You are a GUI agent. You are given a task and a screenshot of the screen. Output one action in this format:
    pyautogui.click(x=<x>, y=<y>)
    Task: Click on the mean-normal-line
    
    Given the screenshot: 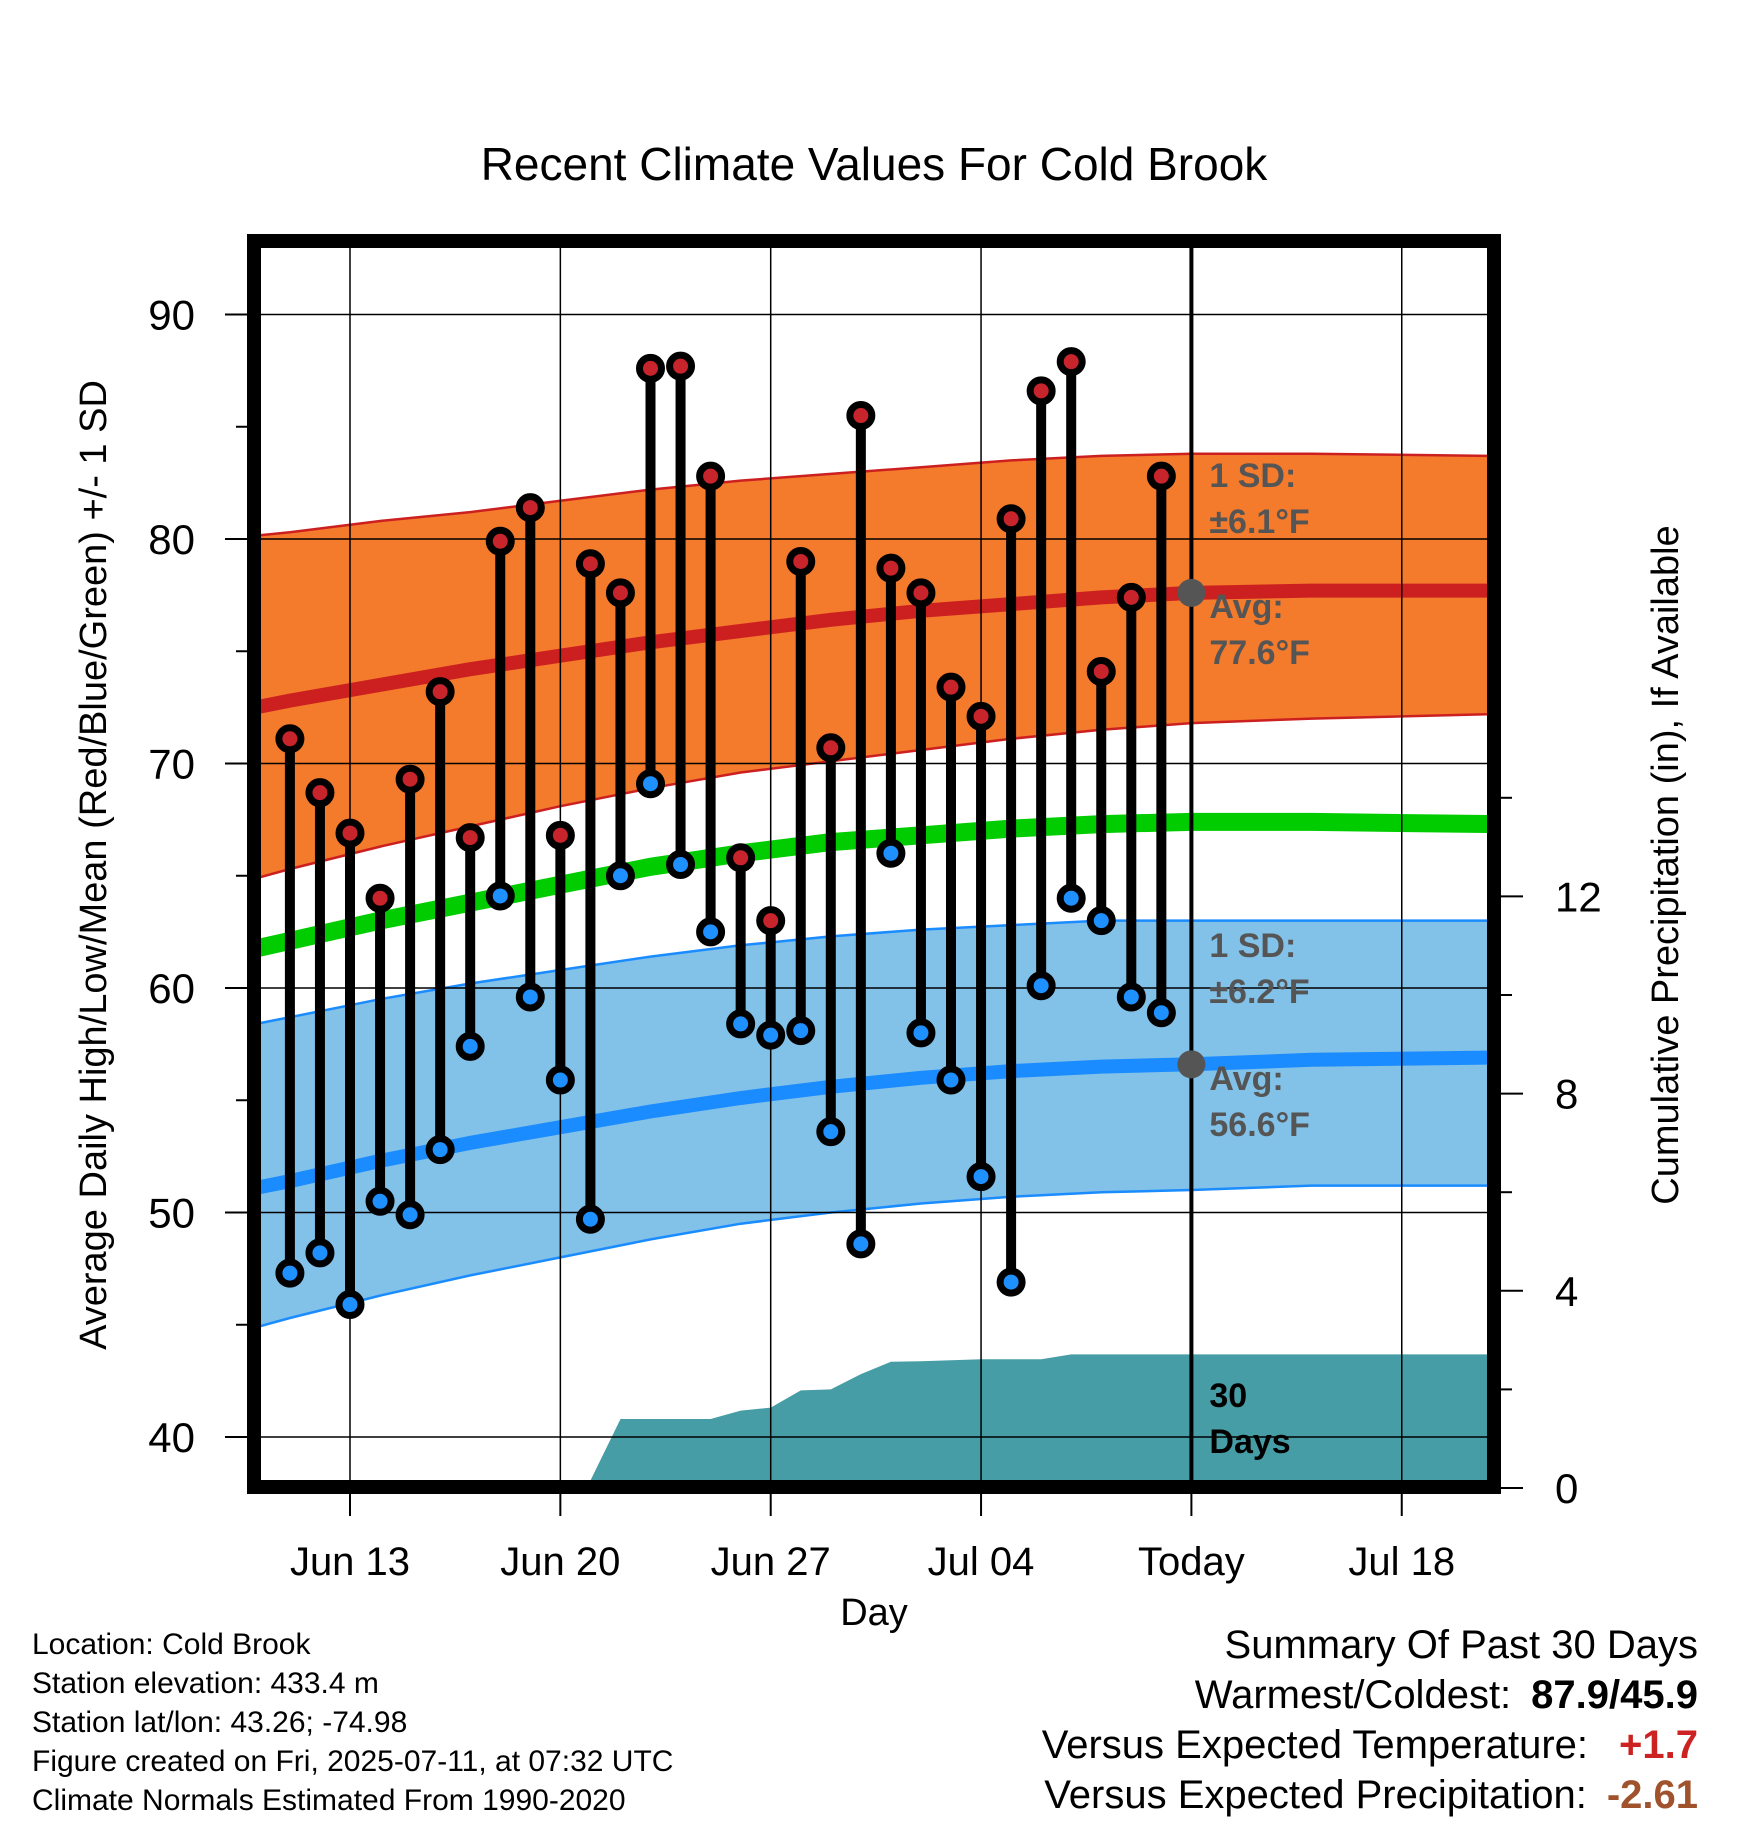 What is the action you would take?
    pyautogui.click(x=874, y=884)
    